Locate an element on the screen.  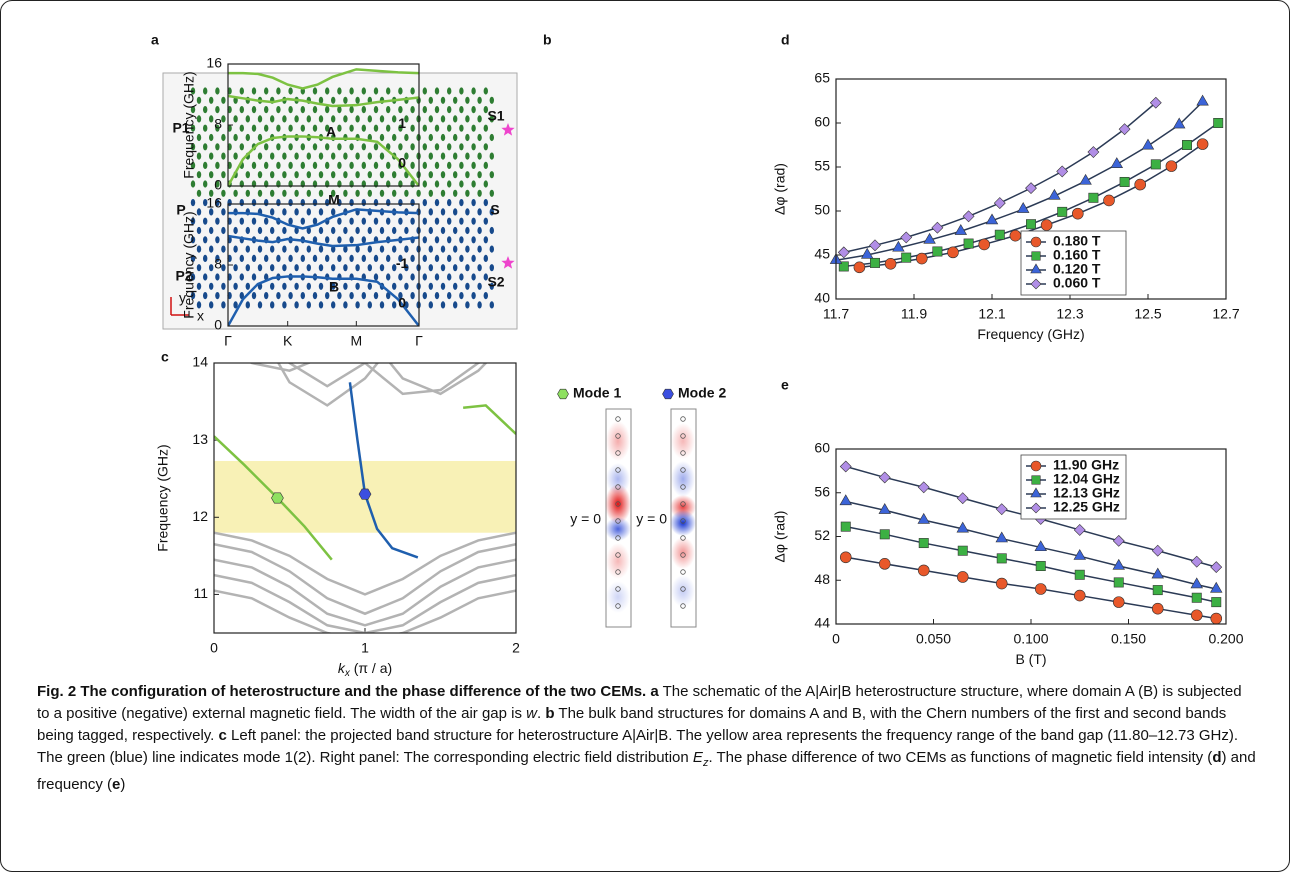
x-axis-label-sub: x is located at coordinates (347, 673).